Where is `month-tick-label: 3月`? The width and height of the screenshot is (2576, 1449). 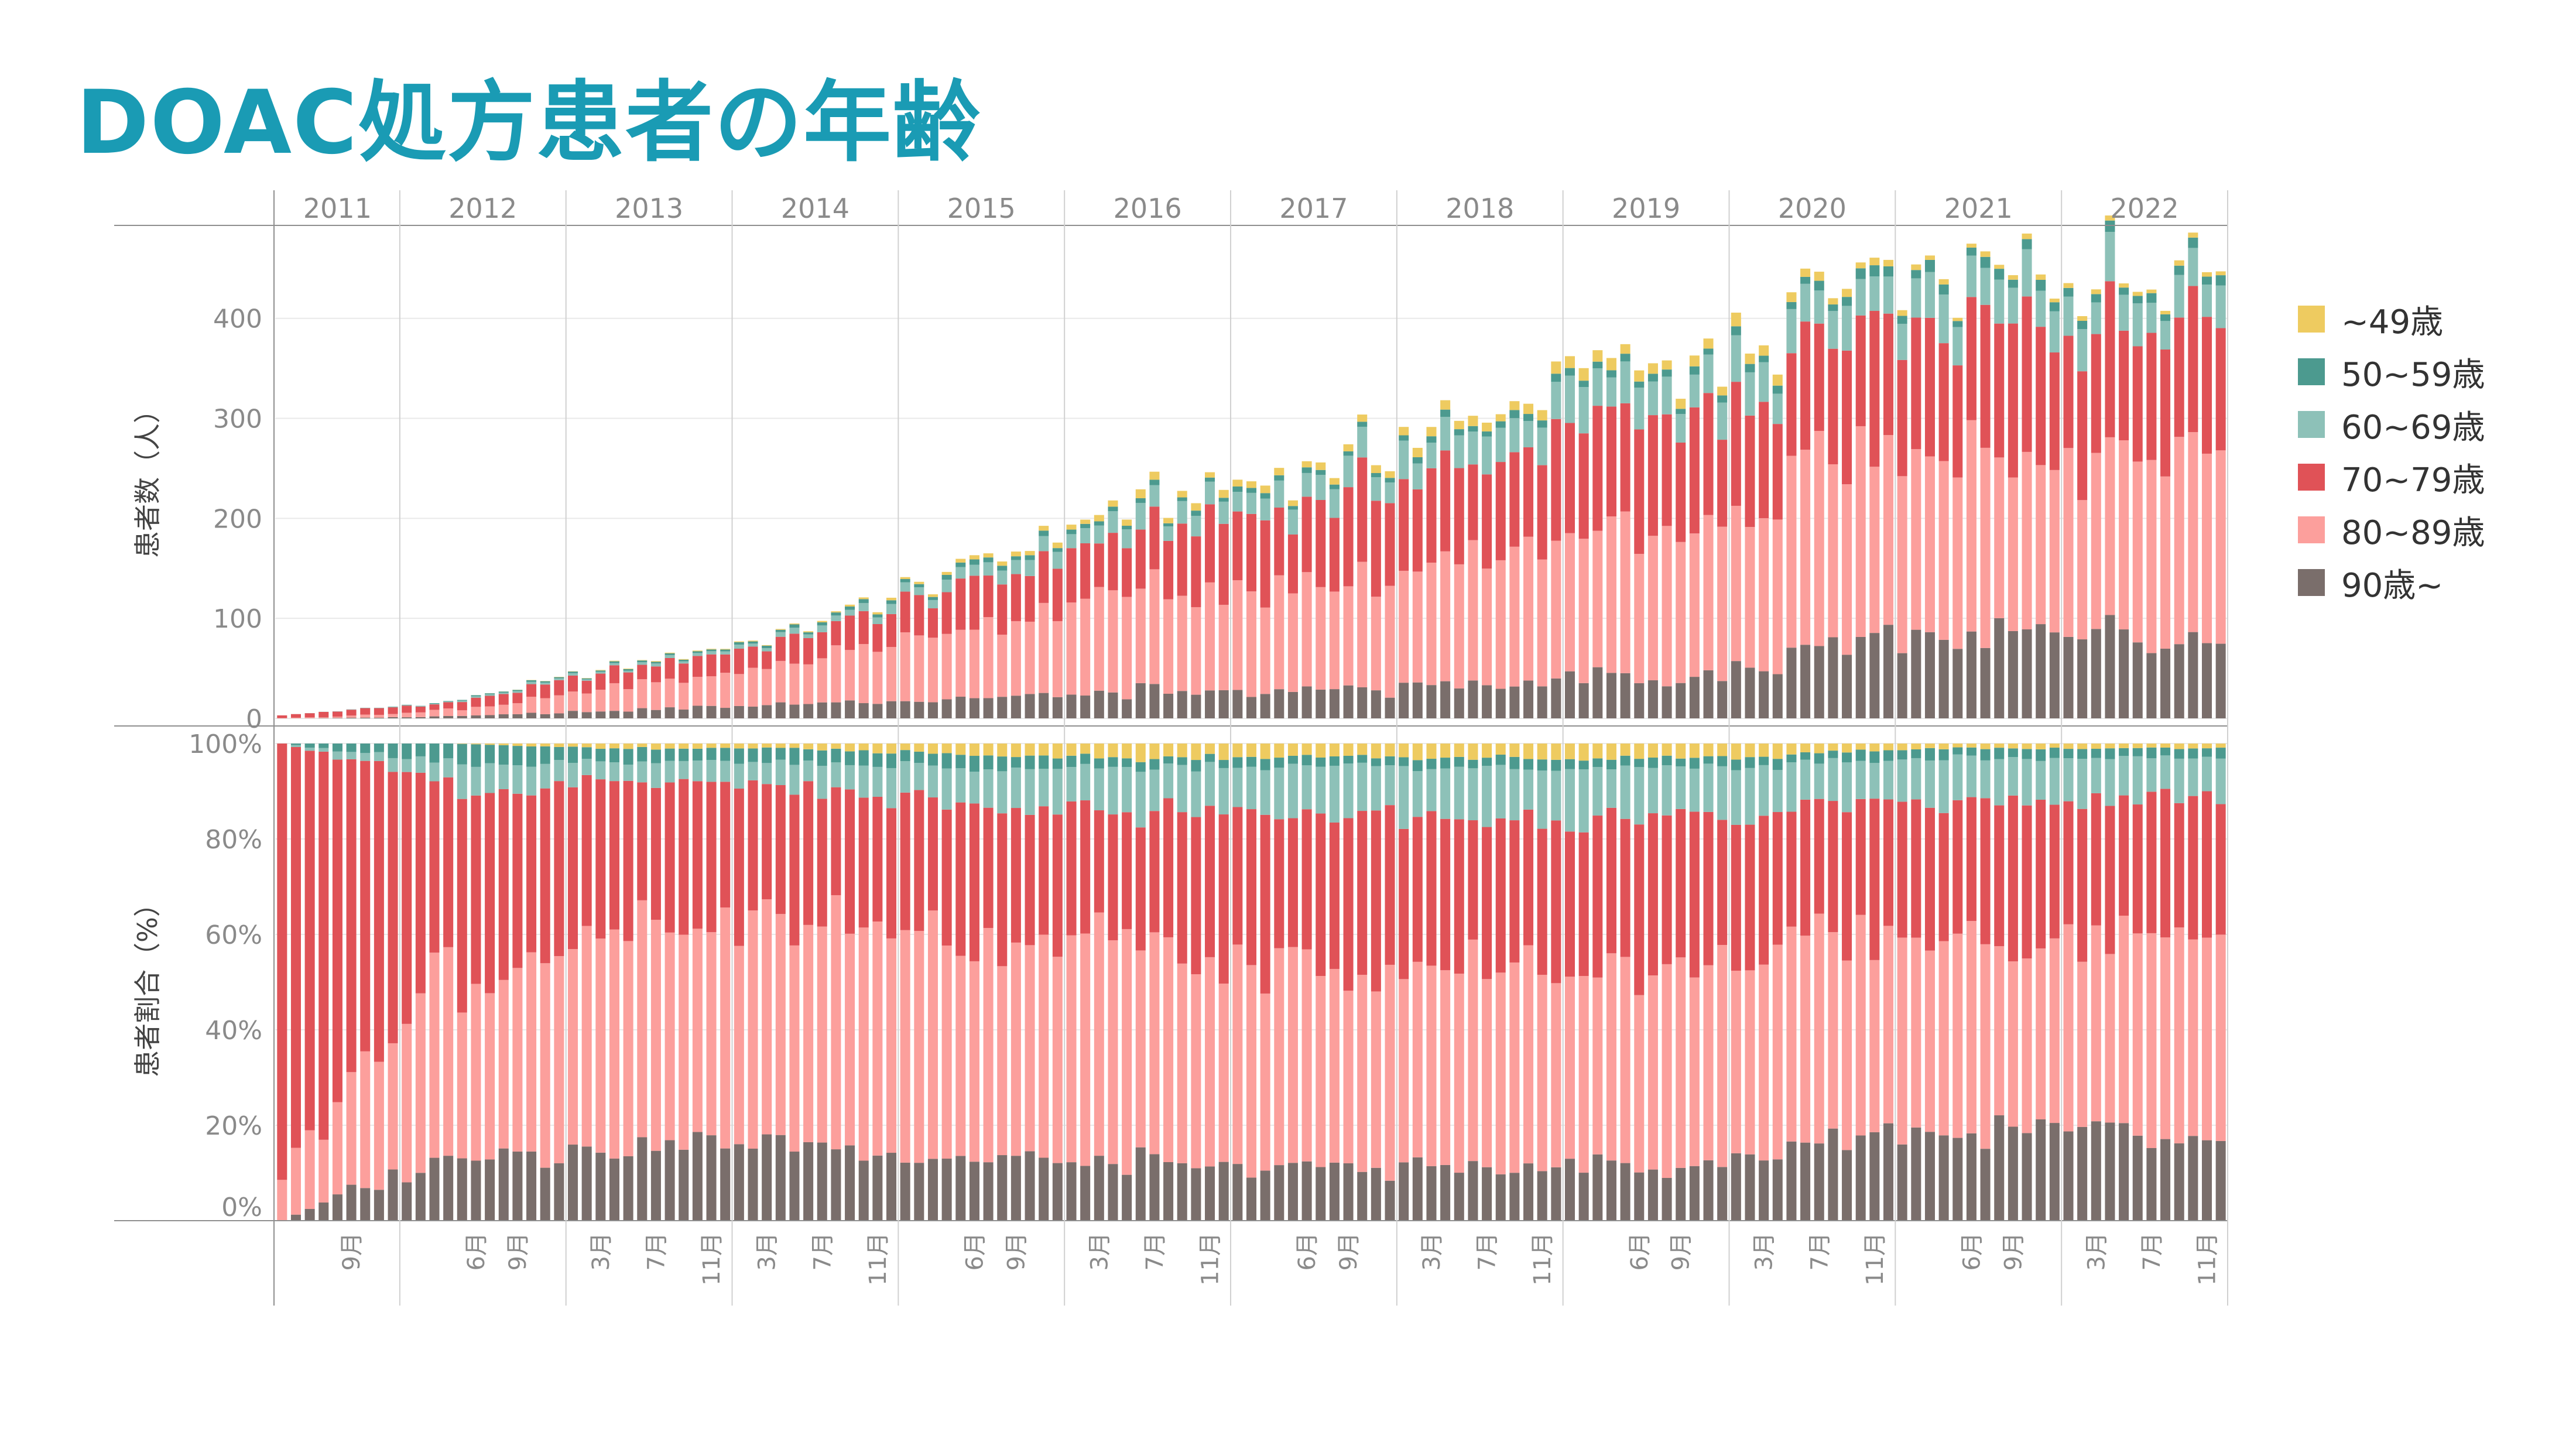
month-tick-label: 3月 is located at coordinates (1764, 1251).